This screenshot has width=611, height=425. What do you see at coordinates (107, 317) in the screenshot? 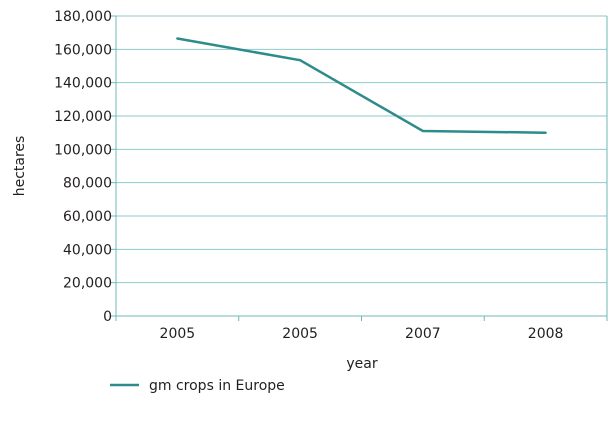
I see `y-tick-label: 0` at bounding box center [107, 317].